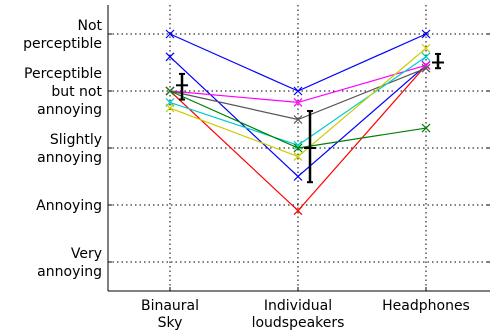 This screenshot has height=334, width=501. I want to click on y-tick-label-line: Very, so click(86, 254).